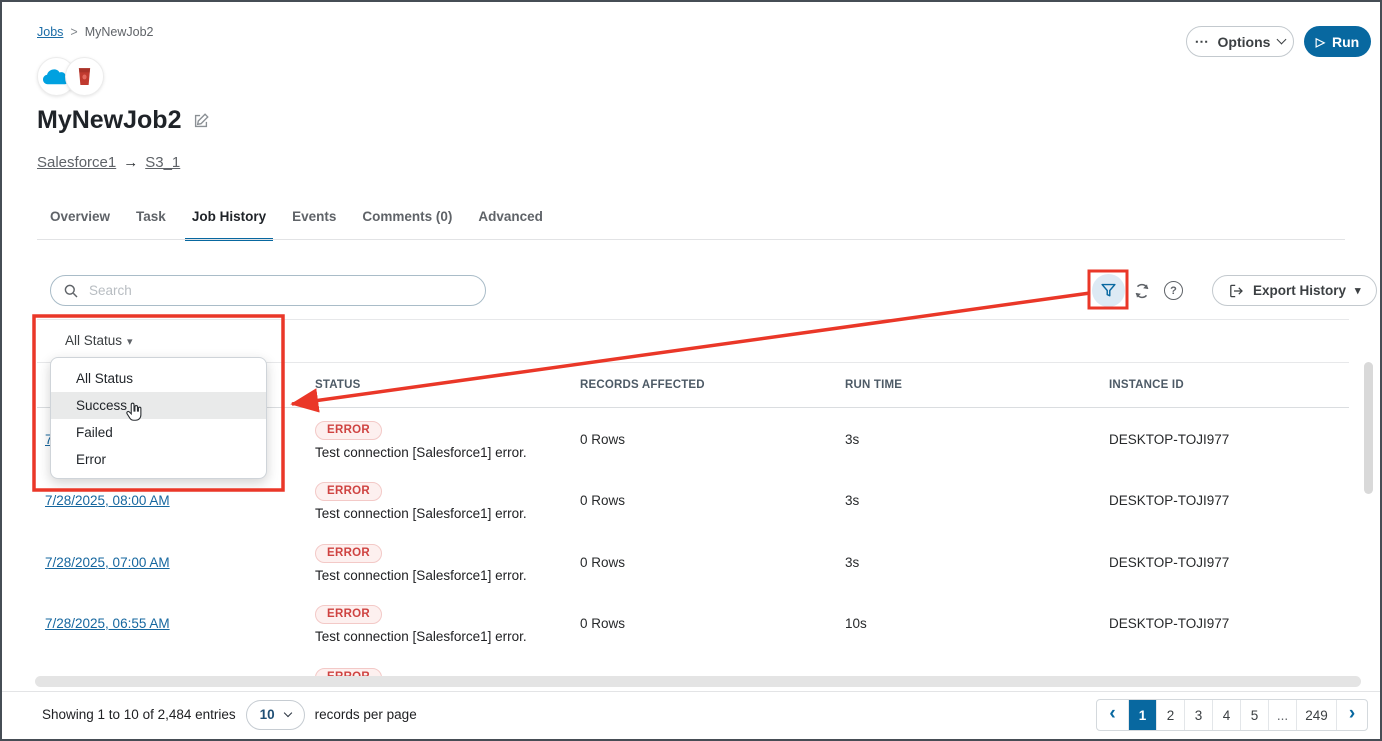  I want to click on filter-button, so click(1108, 290).